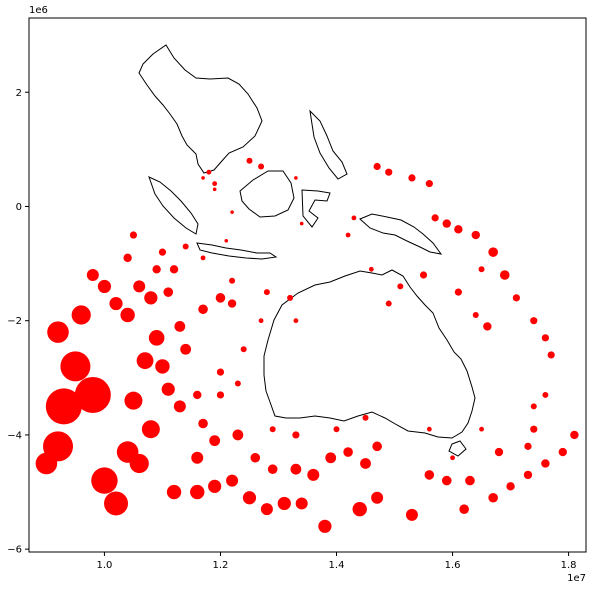 Image resolution: width=594 pixels, height=590 pixels. Describe the element at coordinates (173, 205) in the screenshot. I see `sumatra-outline` at that location.